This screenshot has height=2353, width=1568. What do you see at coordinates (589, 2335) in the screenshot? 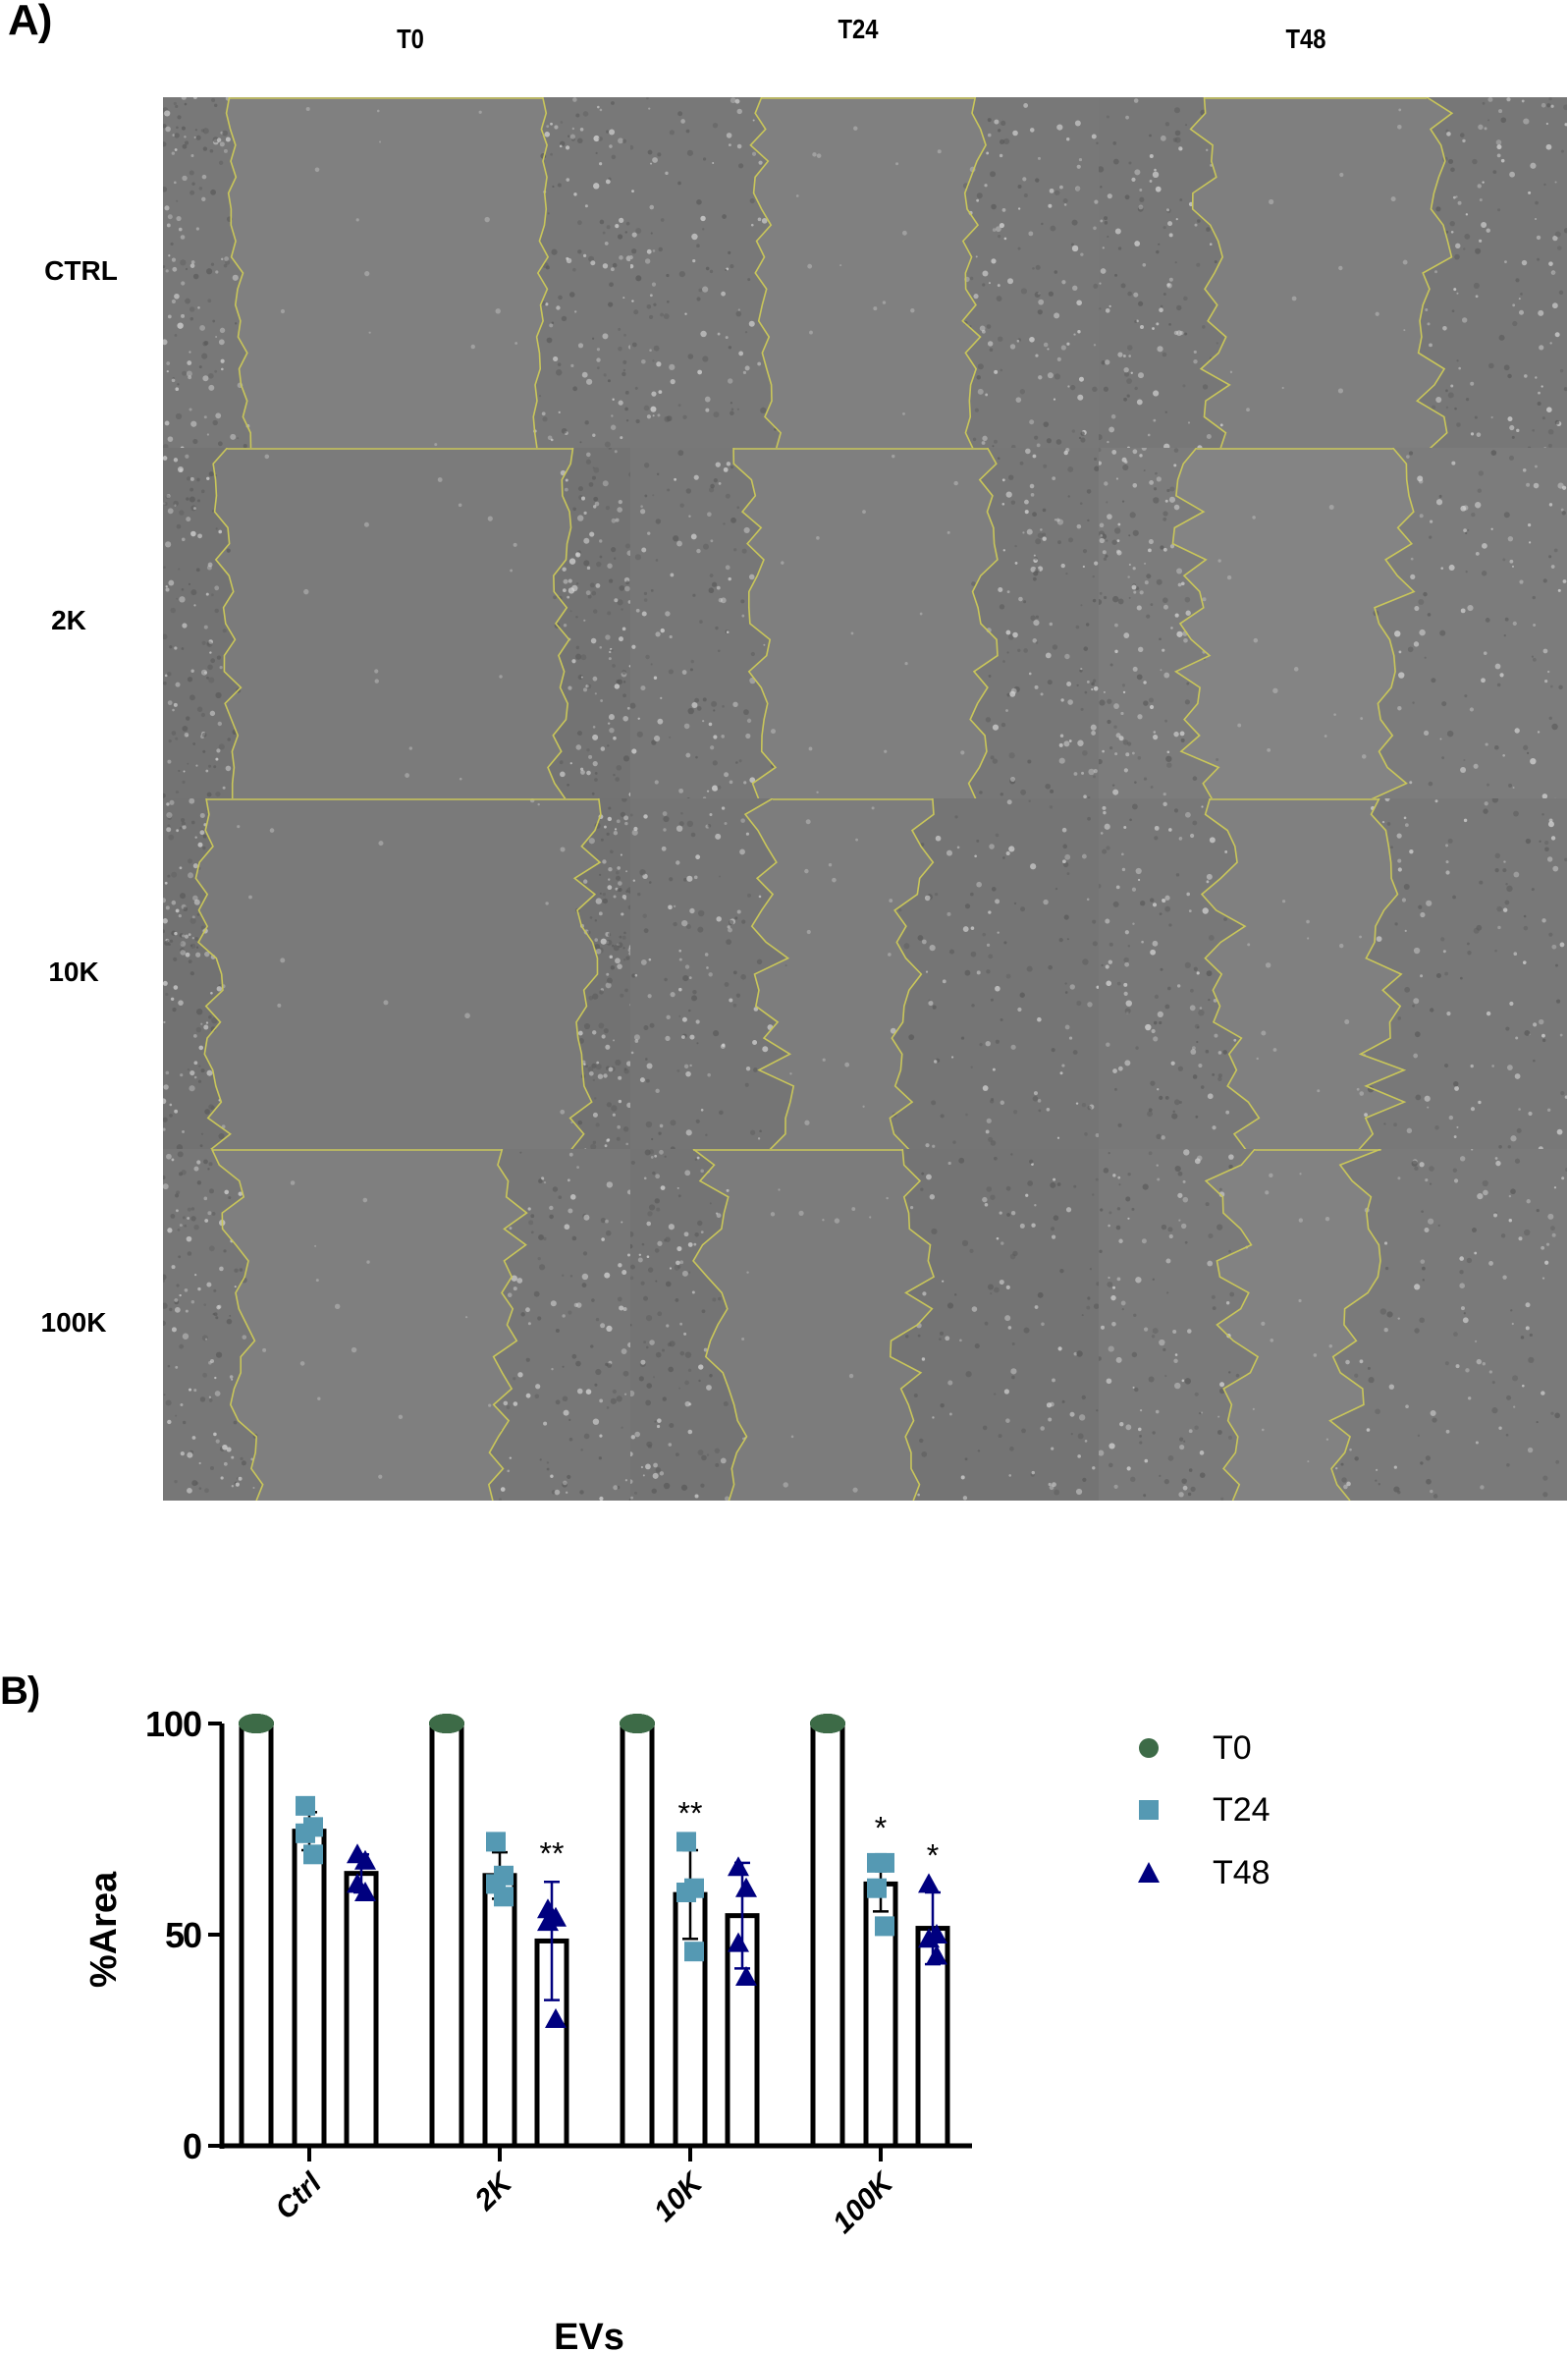
I see `x-axis-label: EVs` at bounding box center [589, 2335].